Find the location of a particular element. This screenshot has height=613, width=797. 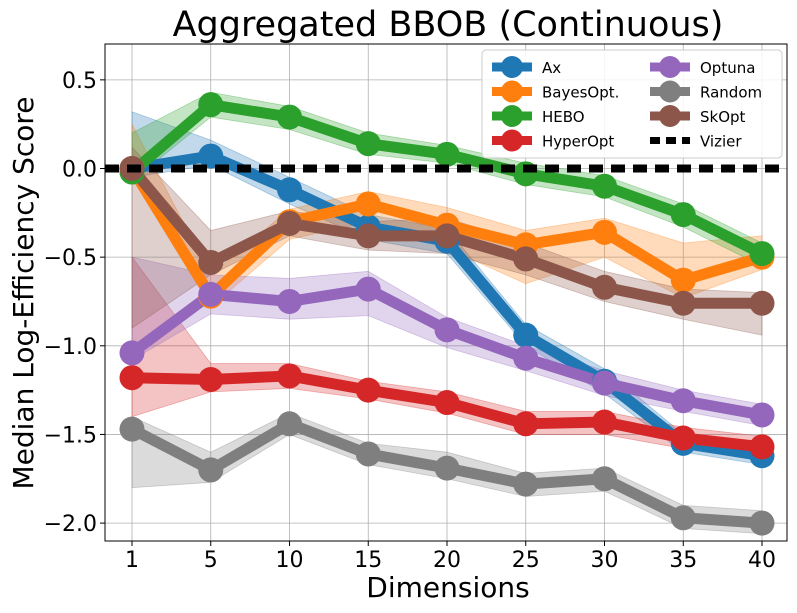

legend-marker-skopt is located at coordinates (670, 116).